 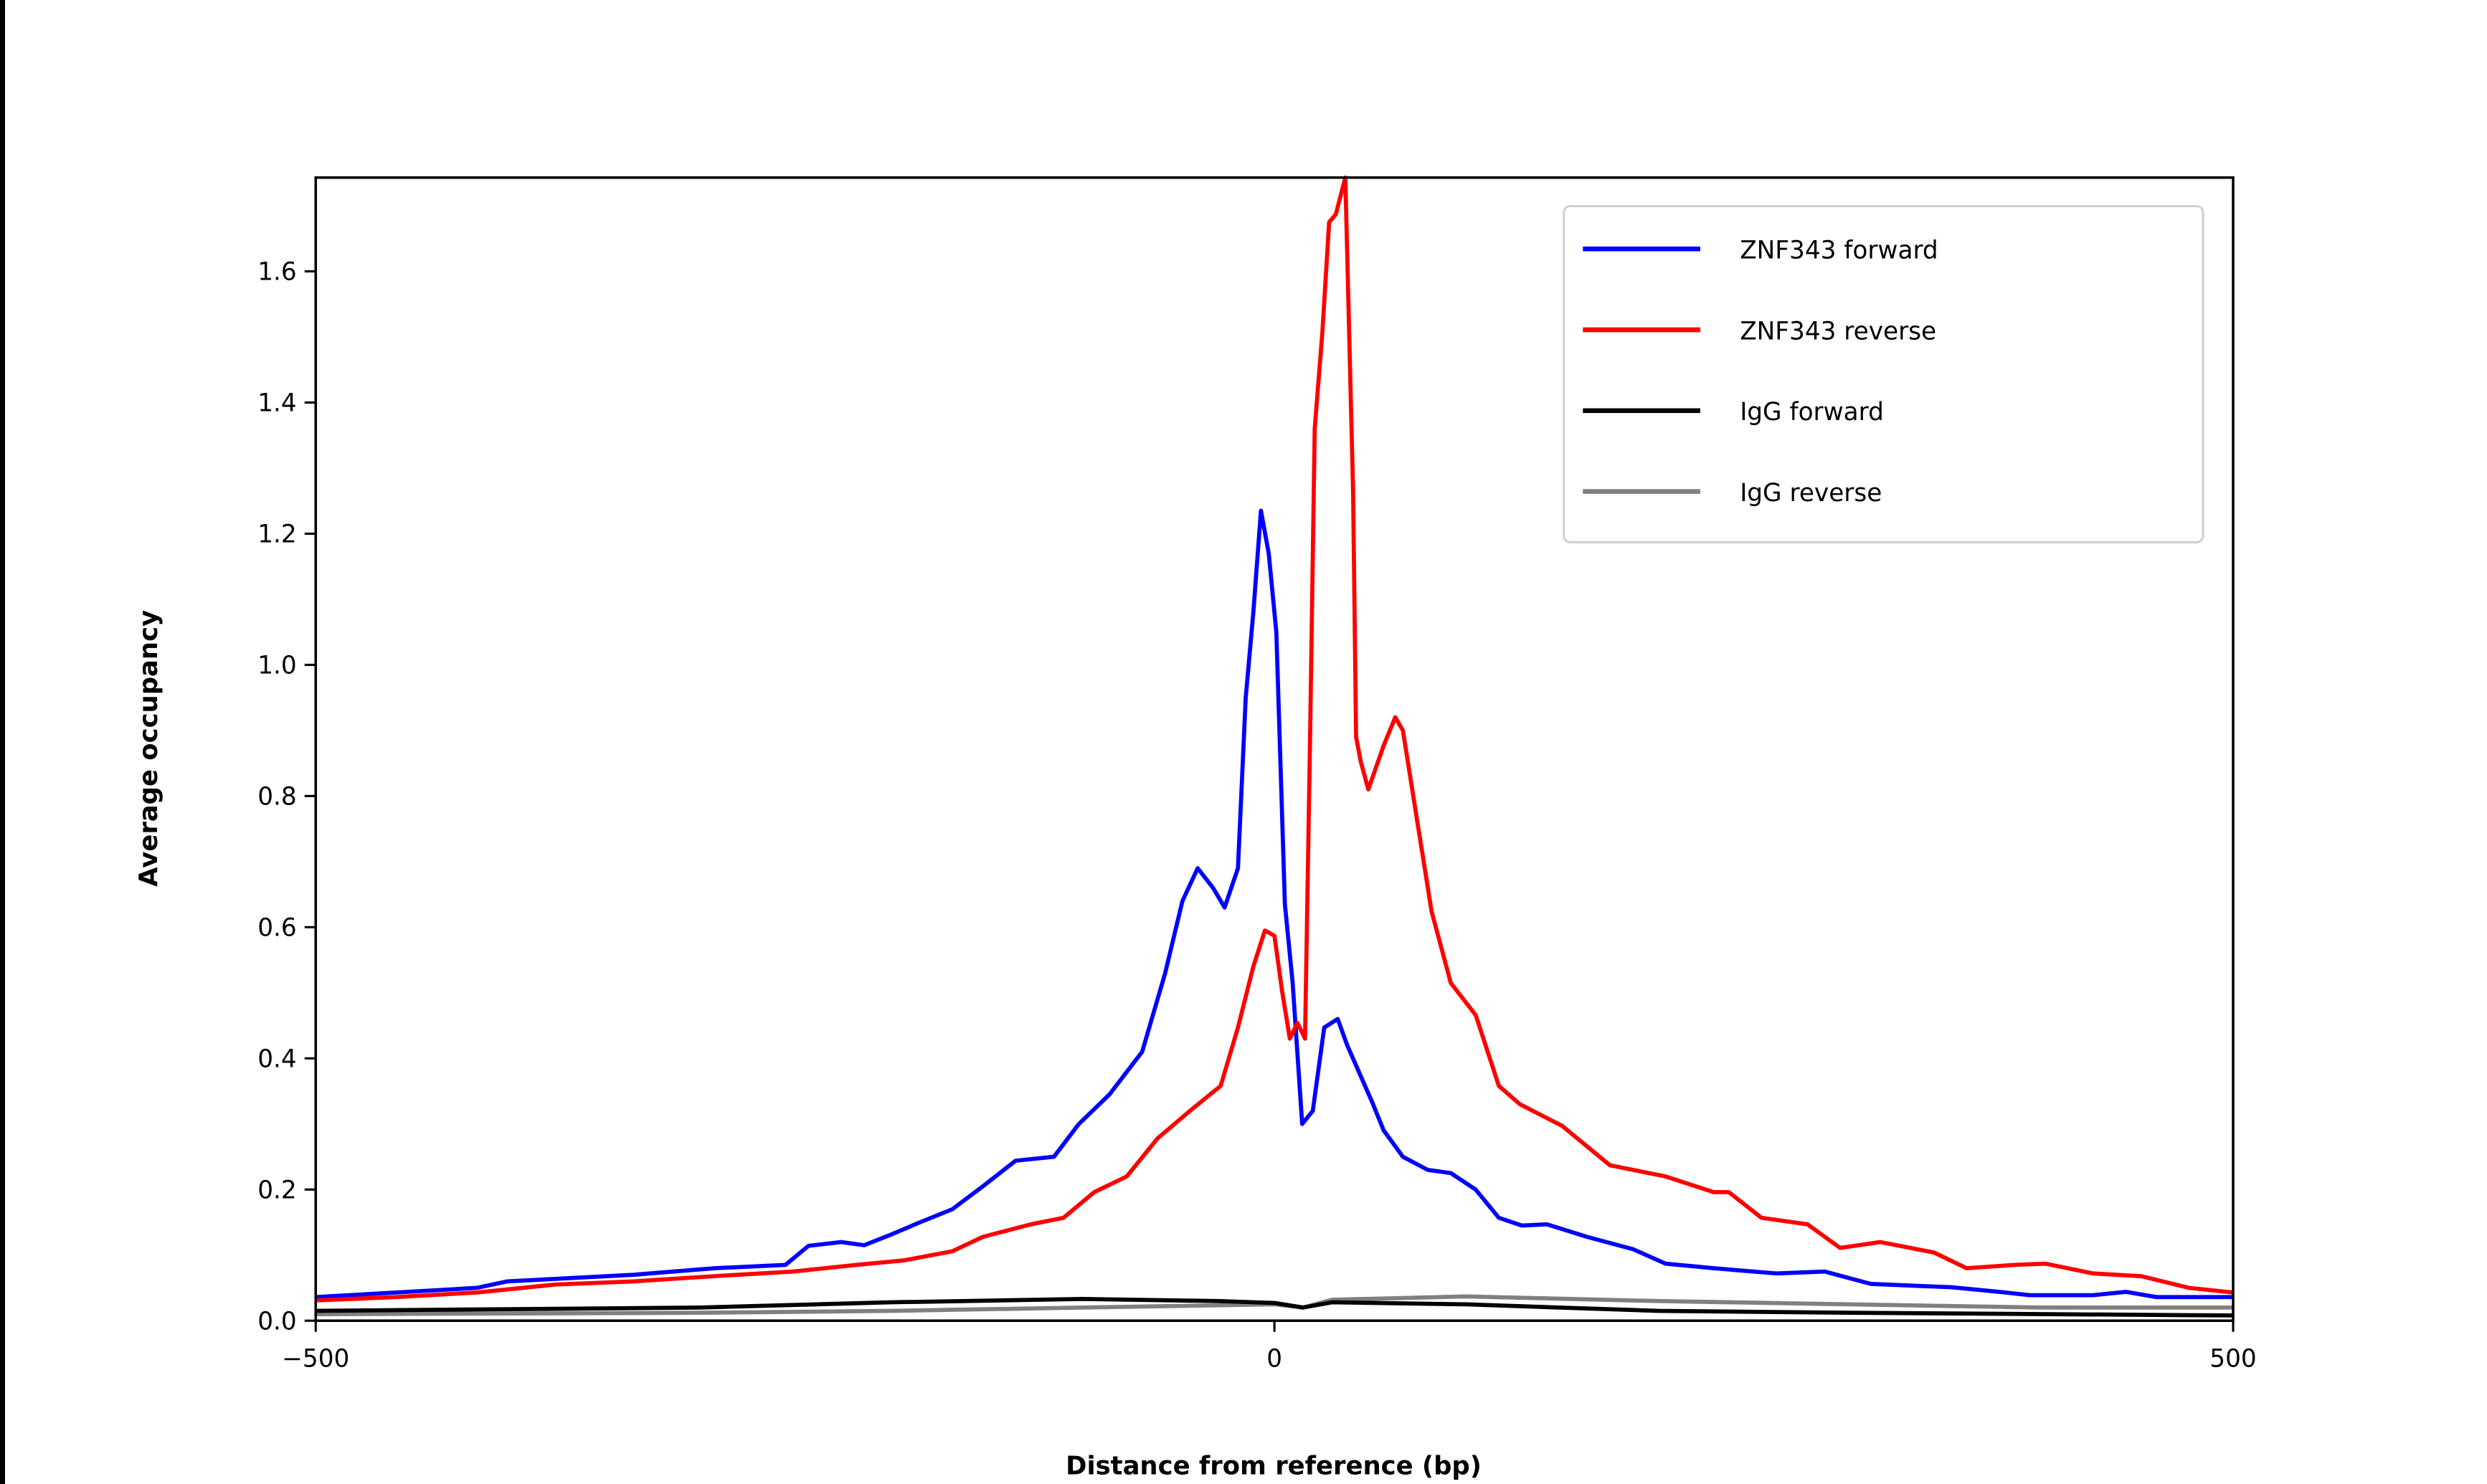 I want to click on x-tick-label: 0, so click(x=1274, y=1358).